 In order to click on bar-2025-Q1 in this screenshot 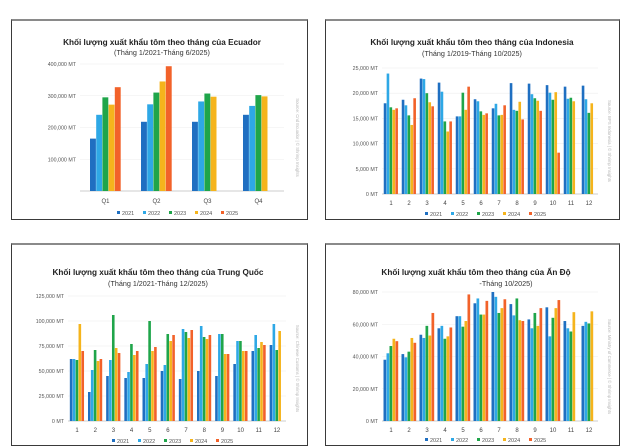, I will do `click(117, 139)`.